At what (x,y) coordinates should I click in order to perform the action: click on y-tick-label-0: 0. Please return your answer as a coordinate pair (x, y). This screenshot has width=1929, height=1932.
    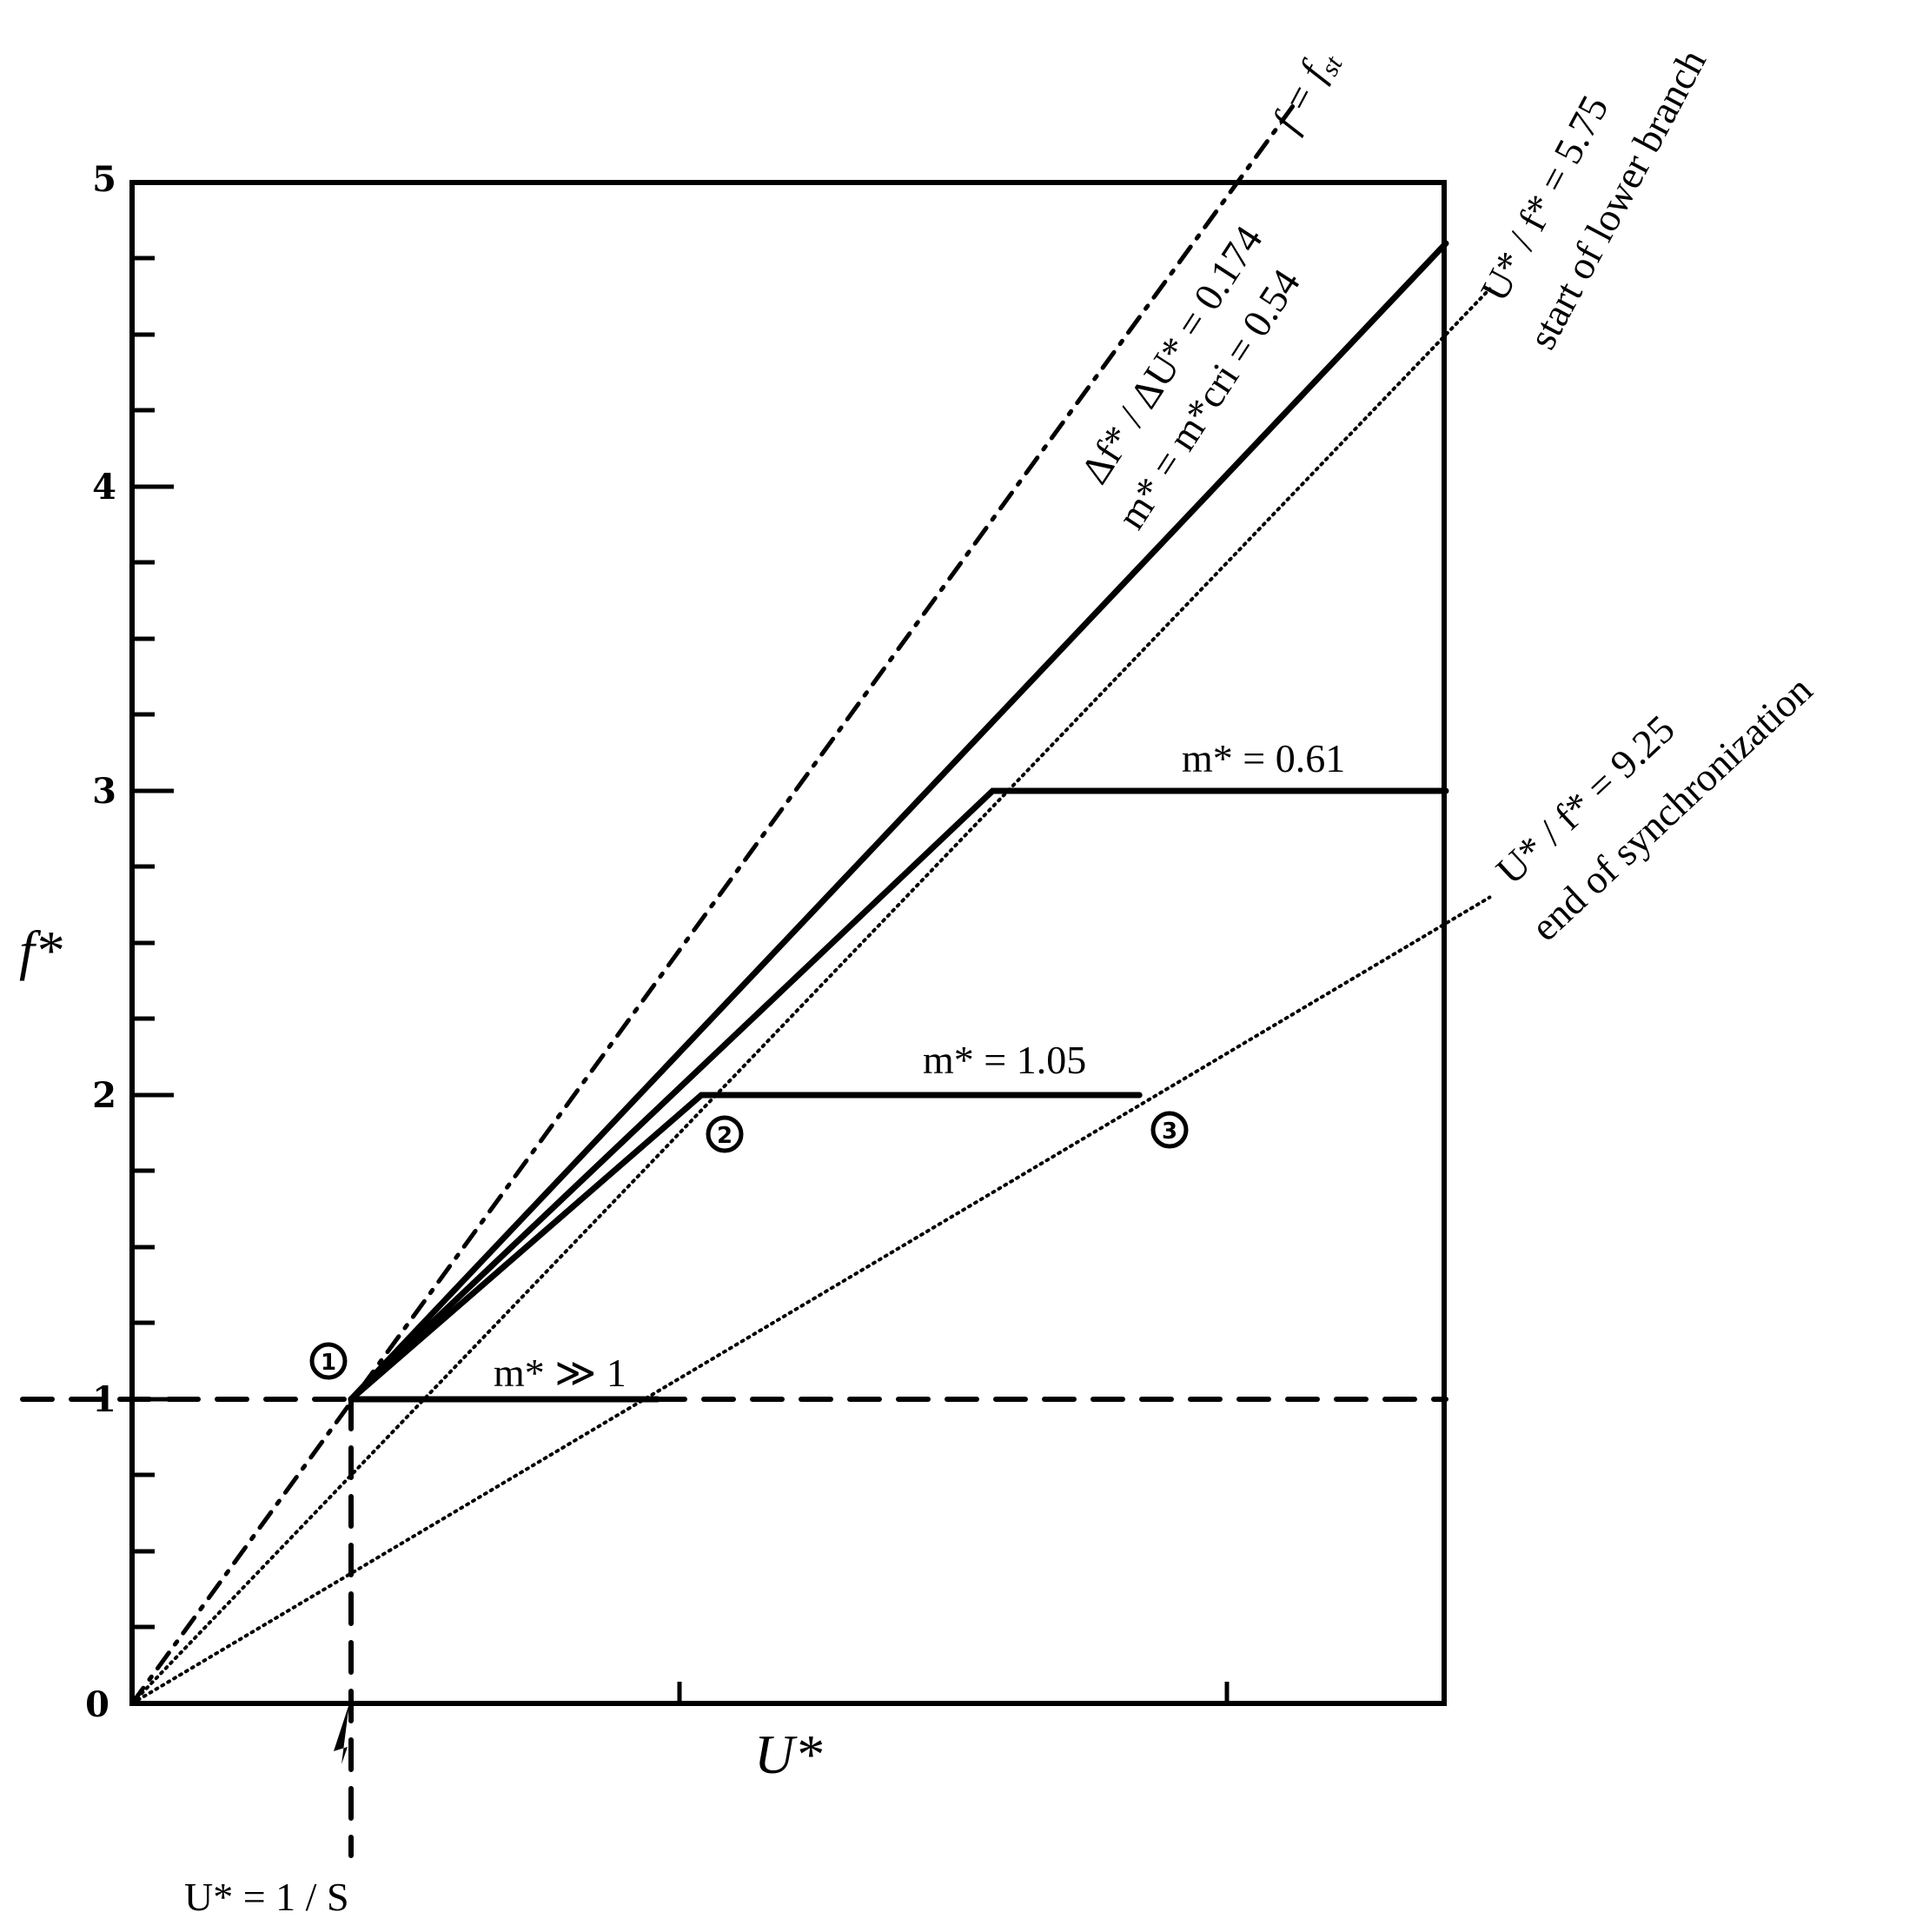
    Looking at the image, I should click on (97, 1704).